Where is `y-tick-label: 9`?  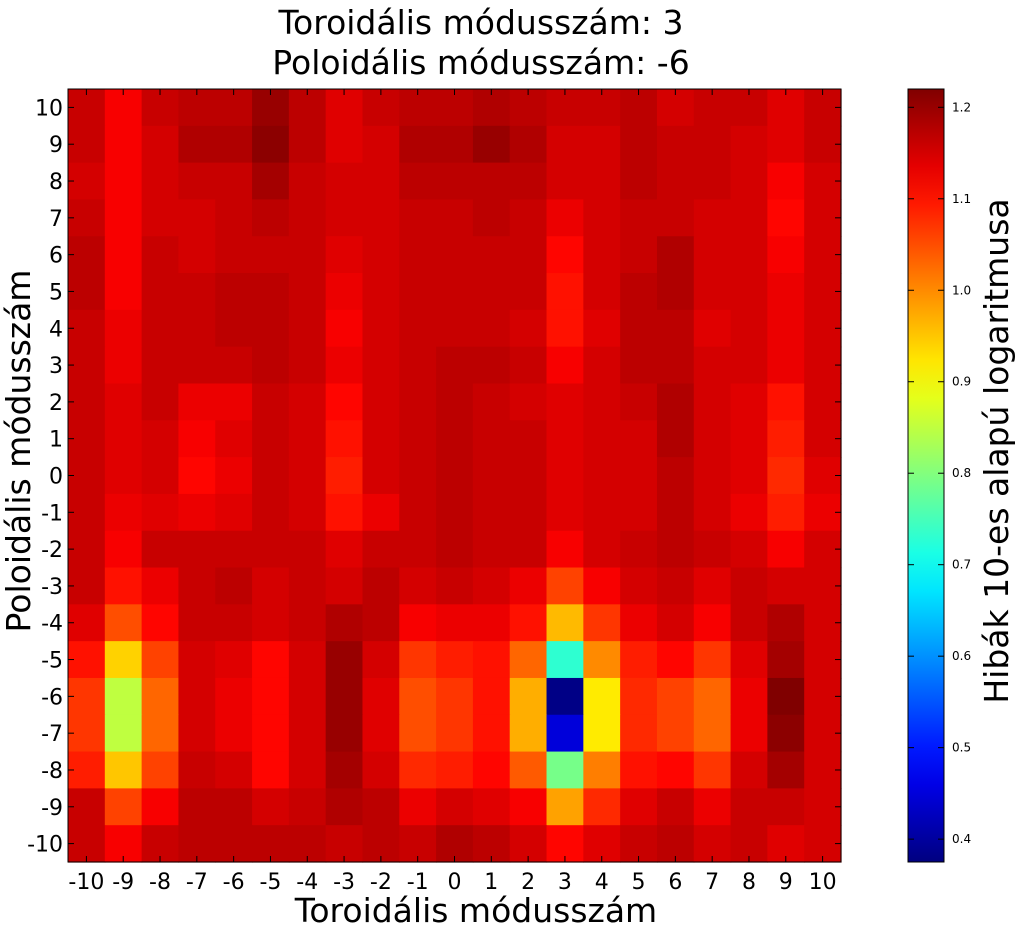
y-tick-label: 9 is located at coordinates (56, 145).